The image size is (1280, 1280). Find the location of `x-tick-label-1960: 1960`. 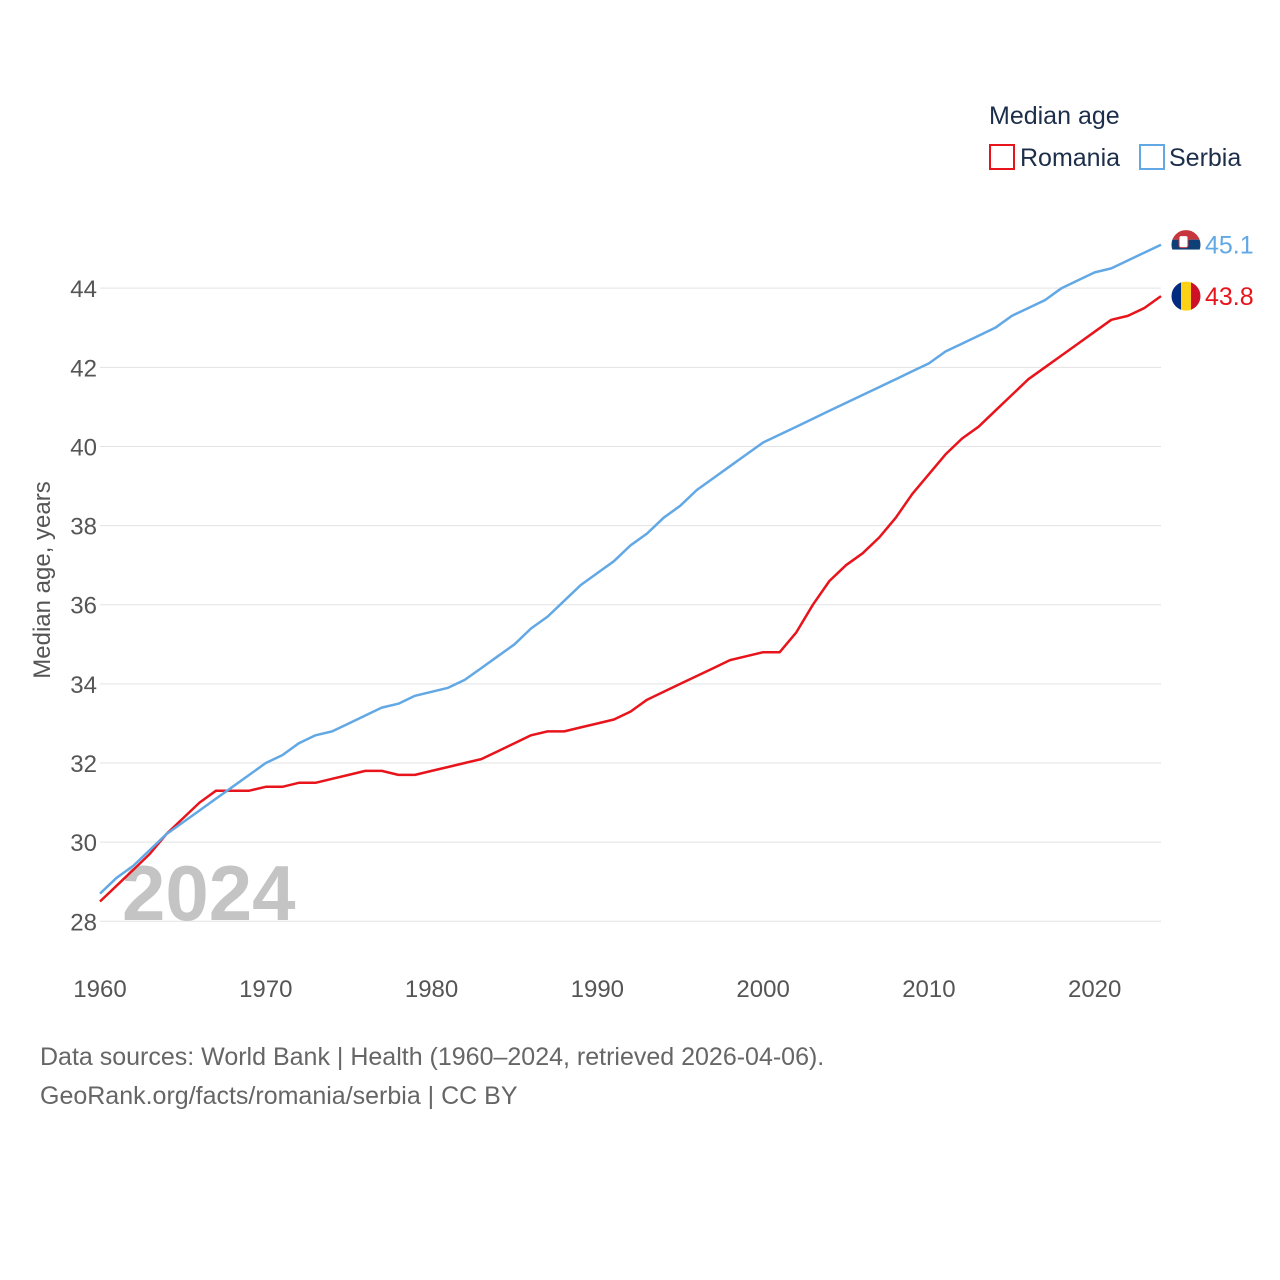

x-tick-label-1960: 1960 is located at coordinates (99, 989).